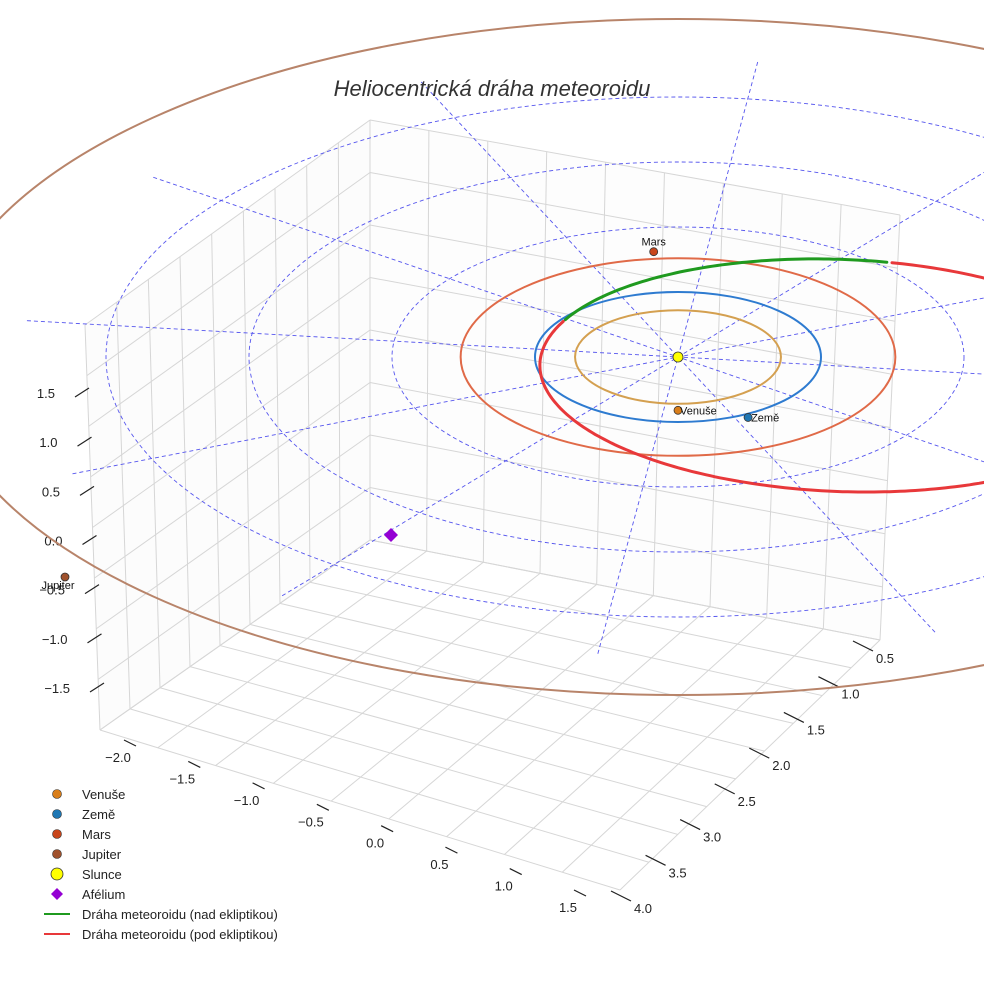  What do you see at coordinates (568, 907) in the screenshot?
I see `x-tick-label: 1.5` at bounding box center [568, 907].